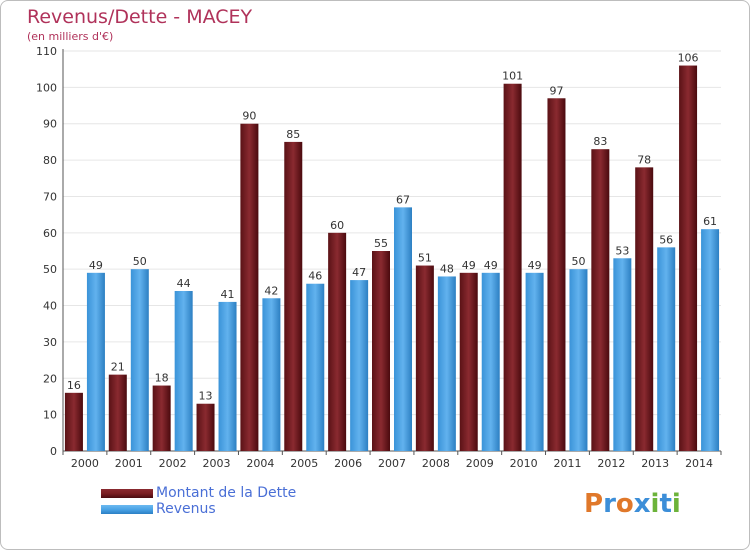 Image resolution: width=750 pixels, height=550 pixels. Describe the element at coordinates (436, 463) in the screenshot. I see `x-tick-label: 2008` at that location.